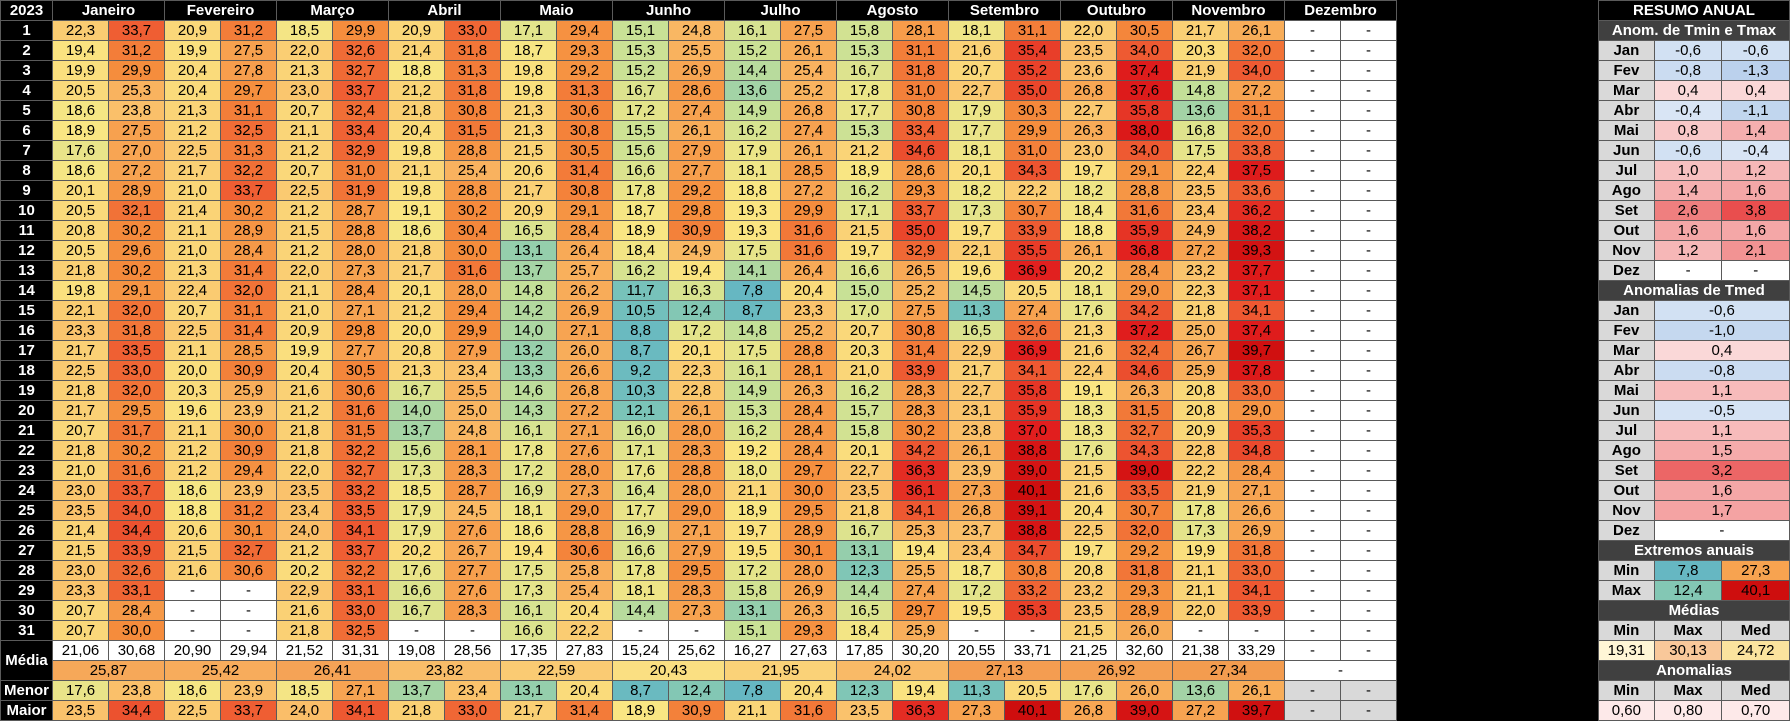 This screenshot has height=721, width=1790. Describe the element at coordinates (304, 350) in the screenshot. I see `tmin-cell: 19,9` at that location.